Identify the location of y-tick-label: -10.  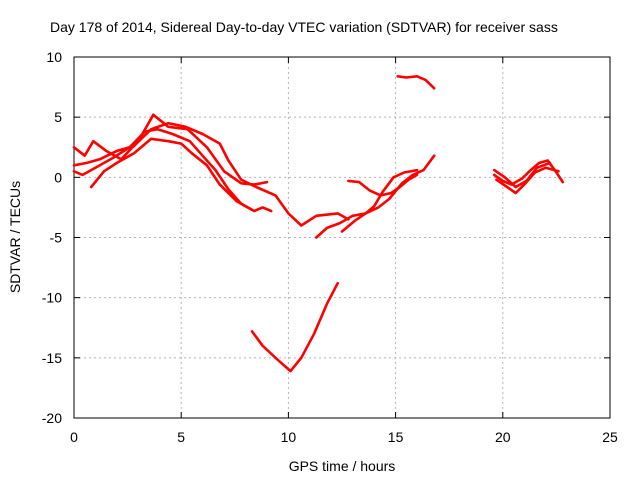
(52, 298).